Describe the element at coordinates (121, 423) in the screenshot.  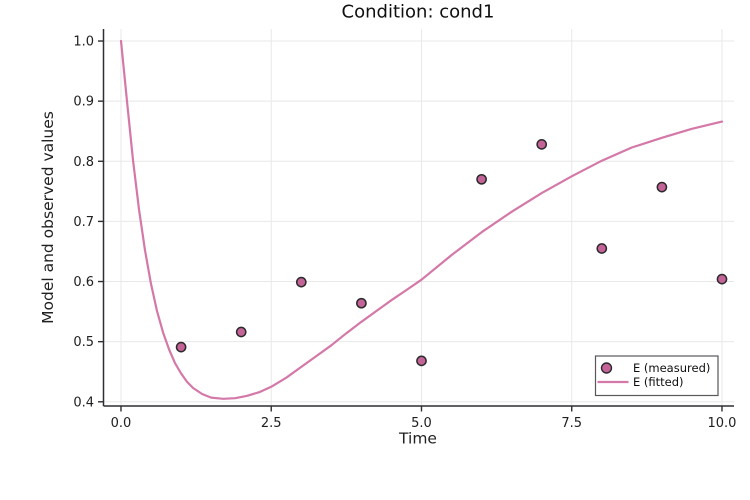
I see `x-tick-label: 0.0` at that location.